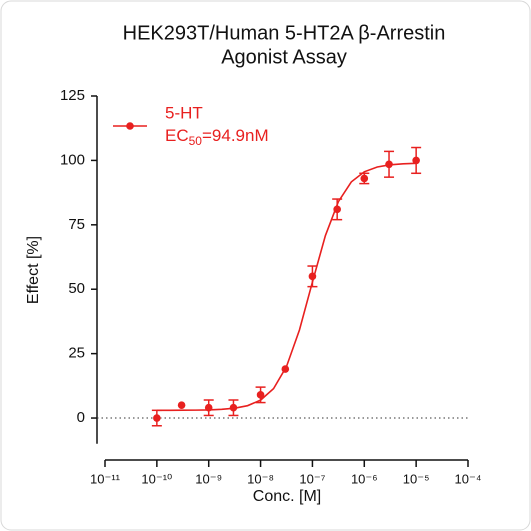 The height and width of the screenshot is (531, 531). What do you see at coordinates (416, 478) in the screenshot?
I see `x-tick-label: 10⁻⁵` at bounding box center [416, 478].